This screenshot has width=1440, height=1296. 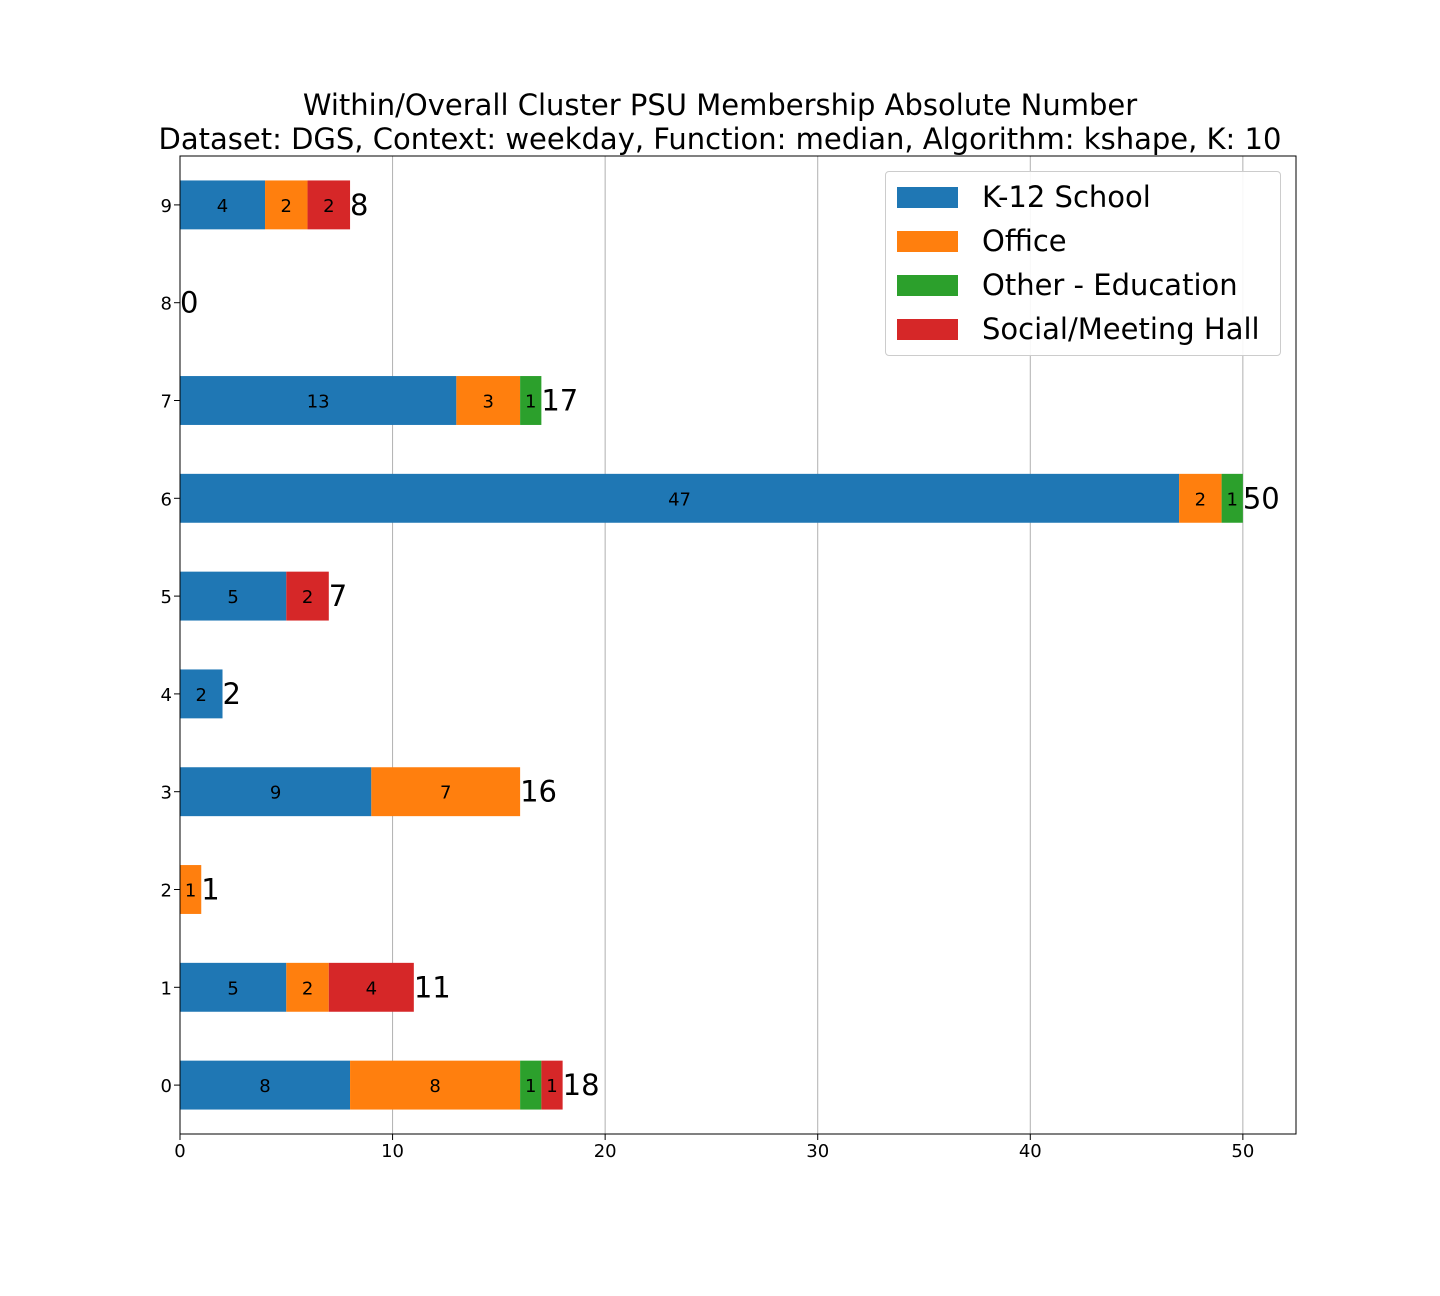 What do you see at coordinates (1242, 1151) in the screenshot?
I see `x-tick-label: 50` at bounding box center [1242, 1151].